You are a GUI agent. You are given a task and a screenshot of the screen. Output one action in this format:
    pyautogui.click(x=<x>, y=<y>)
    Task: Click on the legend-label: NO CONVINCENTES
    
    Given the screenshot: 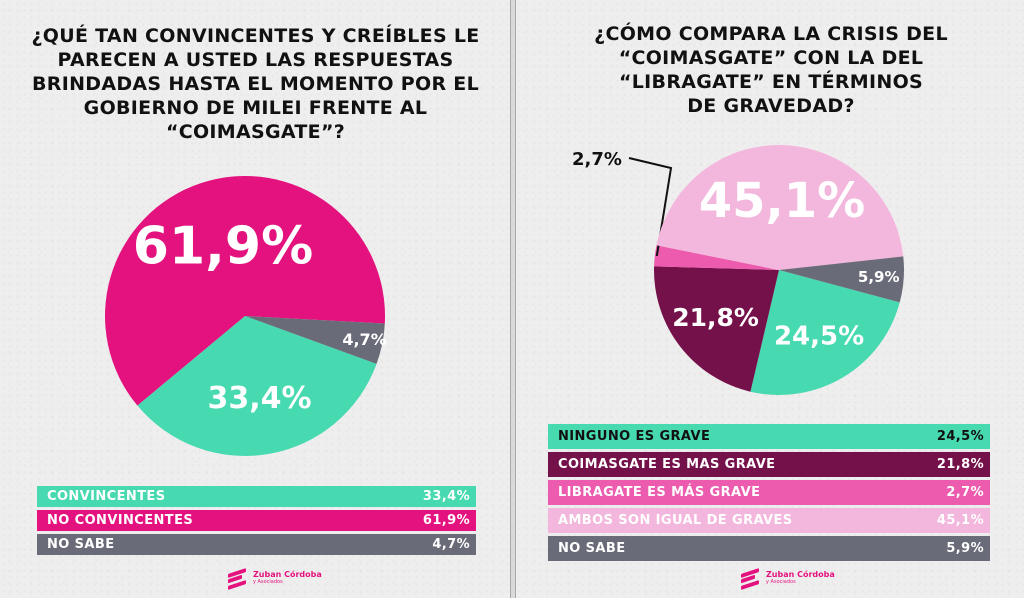 What is the action you would take?
    pyautogui.click(x=120, y=520)
    